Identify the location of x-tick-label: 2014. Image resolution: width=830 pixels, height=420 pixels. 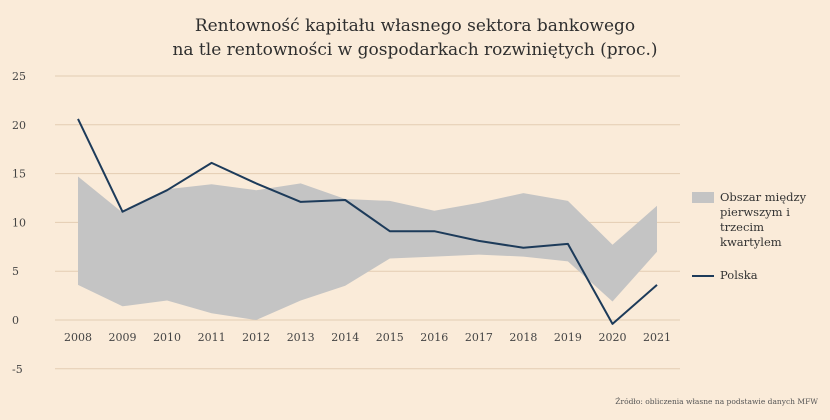
(345, 337).